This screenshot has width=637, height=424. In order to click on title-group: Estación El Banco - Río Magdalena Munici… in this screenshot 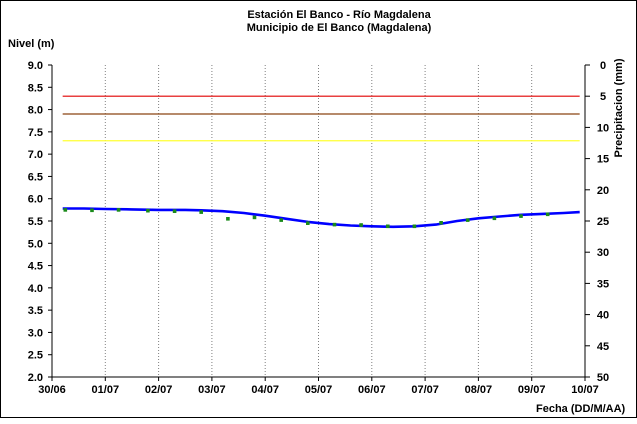, I will do `click(339, 21)`.